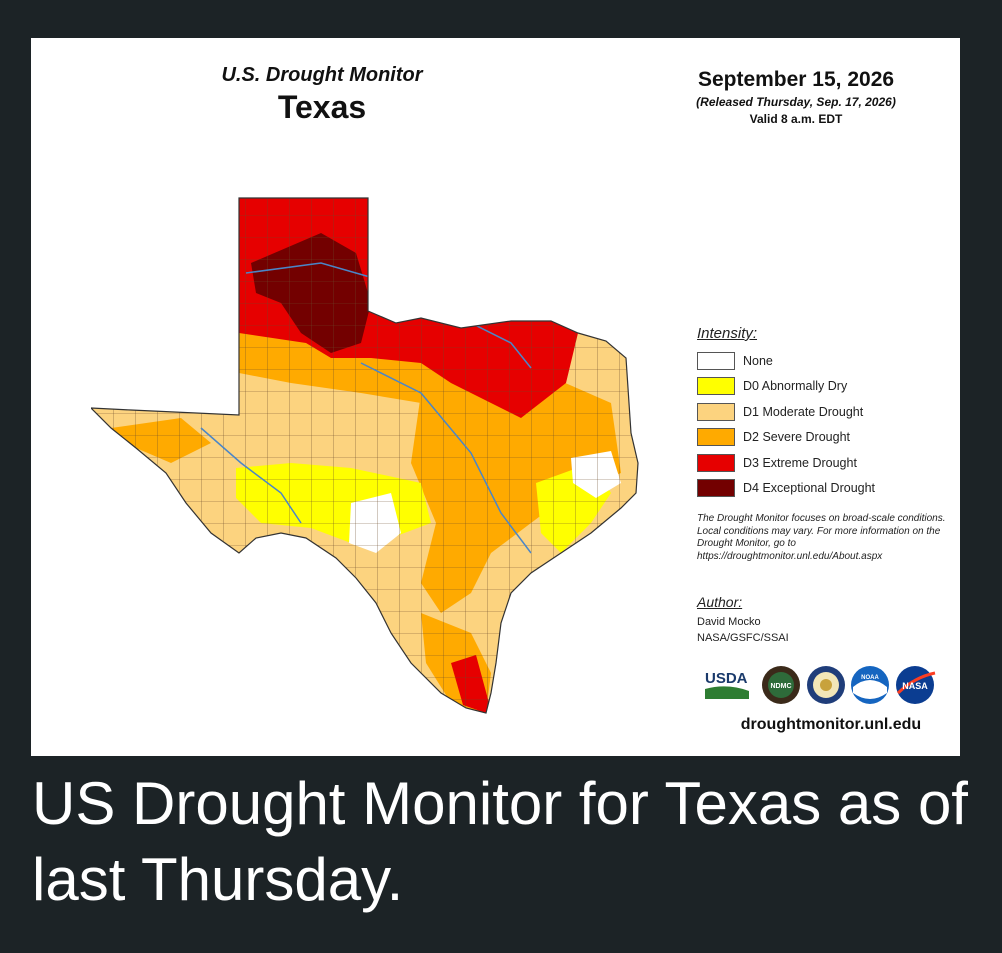 The height and width of the screenshot is (953, 1002). What do you see at coordinates (726, 678) in the screenshot?
I see `usda-logo-text: USDA` at bounding box center [726, 678].